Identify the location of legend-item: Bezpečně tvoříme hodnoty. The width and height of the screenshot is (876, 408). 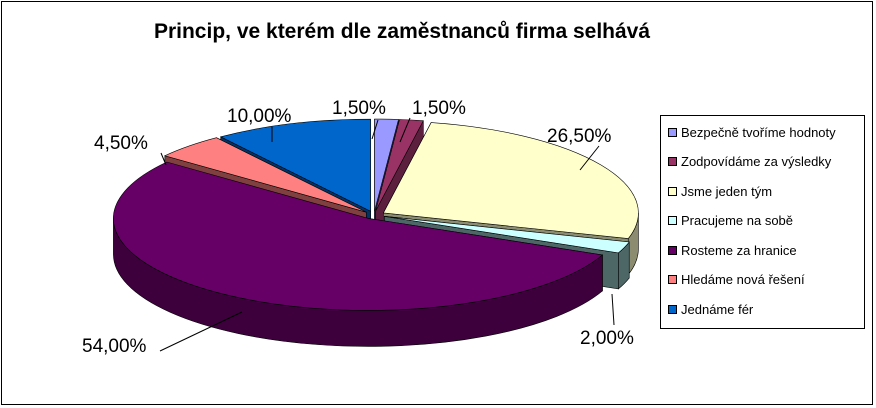
(752, 132).